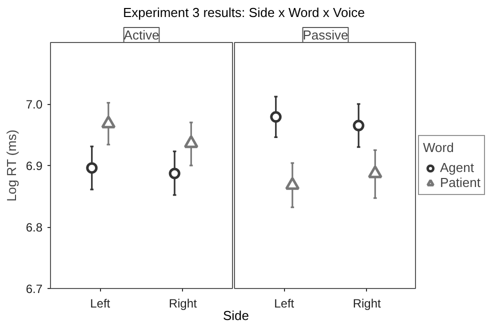  What do you see at coordinates (34, 289) in the screenshot?
I see `y-tick-label: 6.7` at bounding box center [34, 289].